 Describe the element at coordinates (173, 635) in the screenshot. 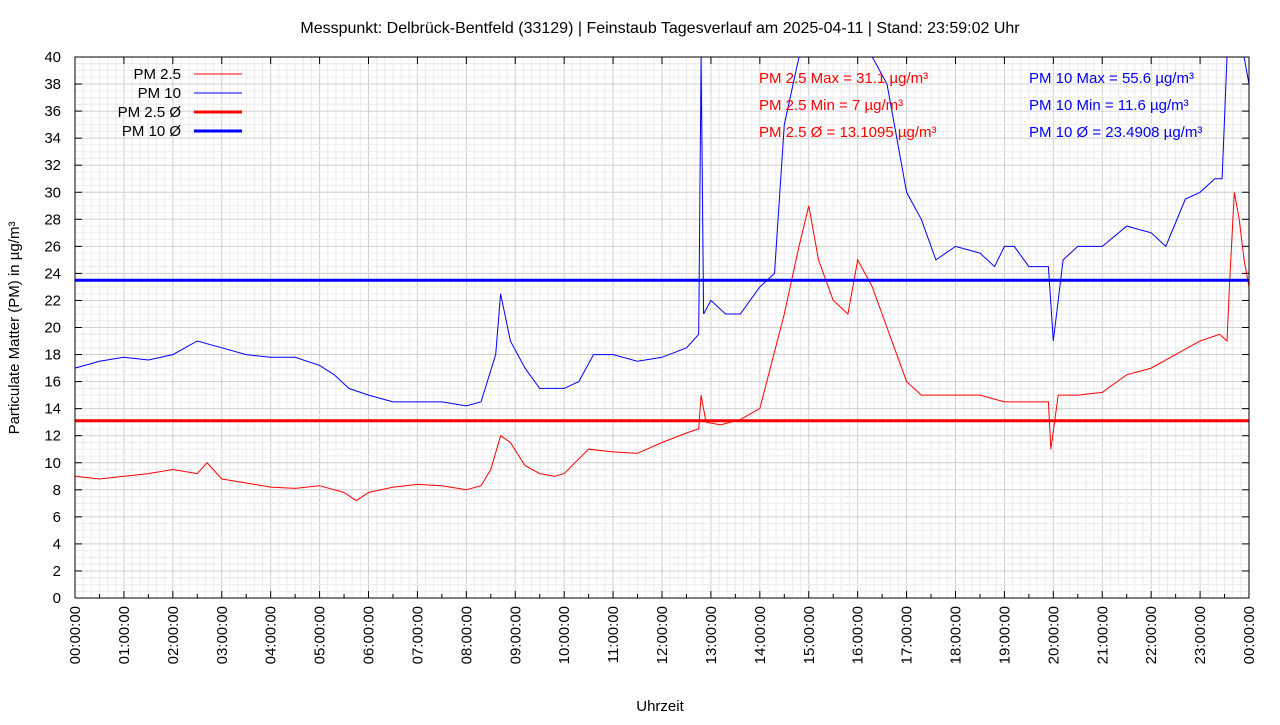

I see `x-tick-label: 02:00:00` at that location.